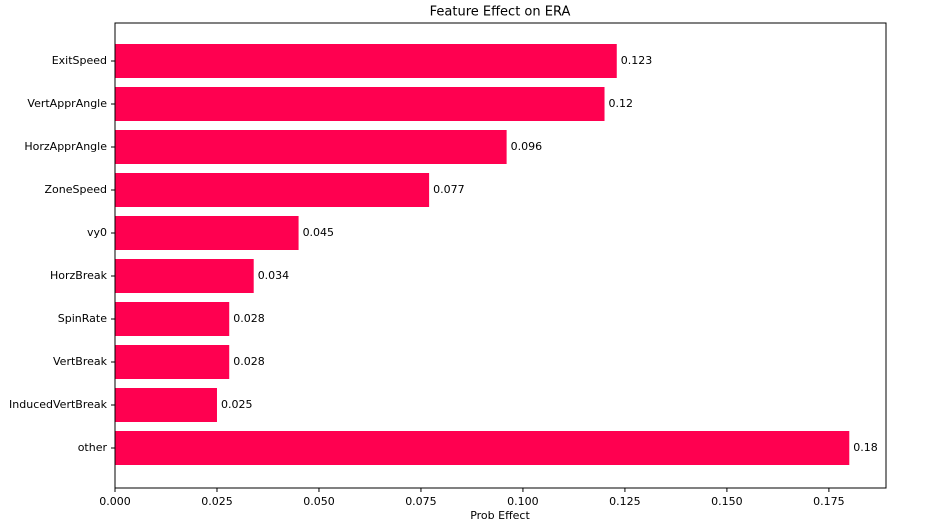 This screenshot has height=532, width=925. Describe the element at coordinates (523, 501) in the screenshot. I see `x-tick-label: 0.100` at that location.